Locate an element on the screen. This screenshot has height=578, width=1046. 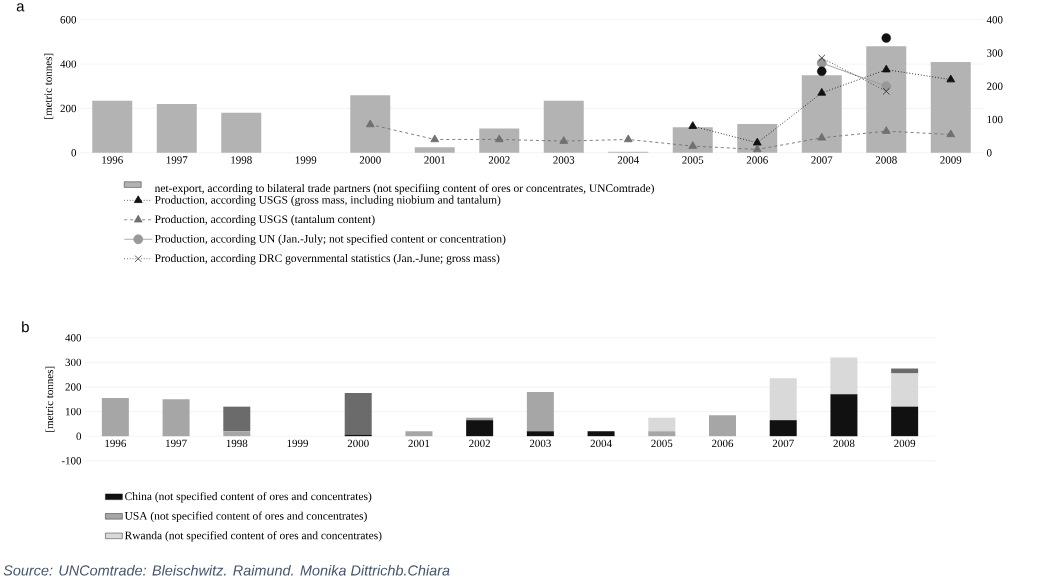
y-tick-label: -100 is located at coordinates (71, 461).